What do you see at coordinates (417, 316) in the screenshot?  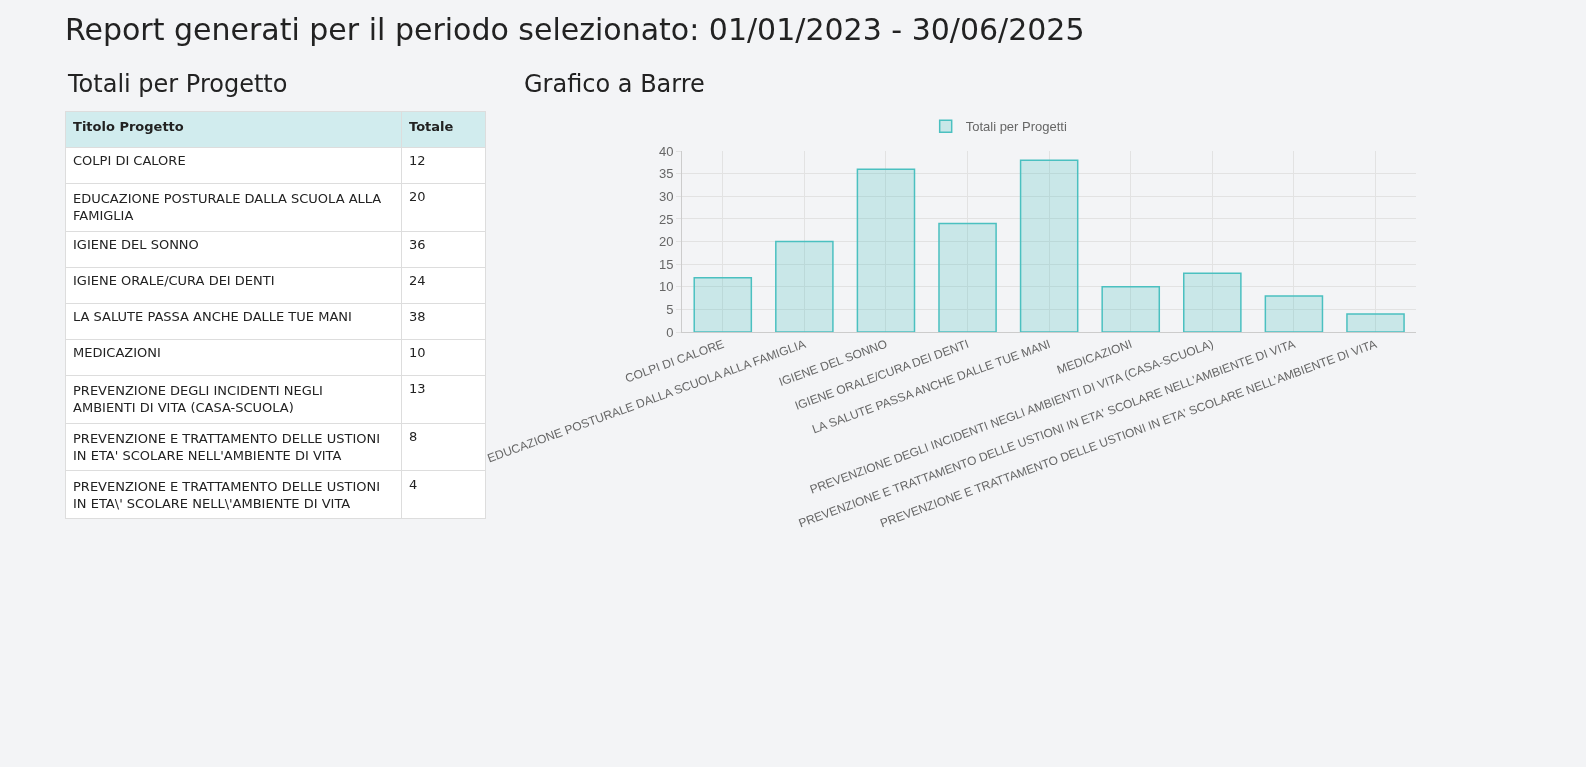 I see `data-label: 38` at bounding box center [417, 316].